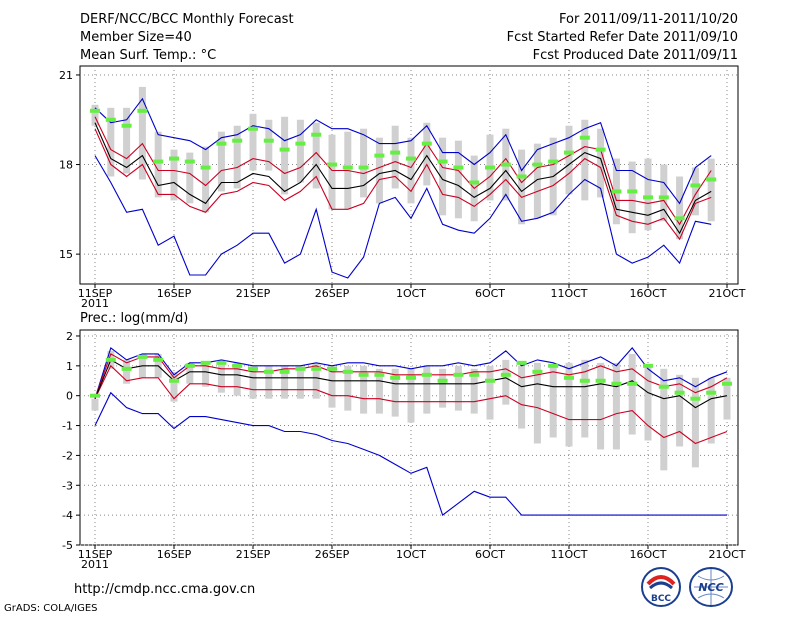 This screenshot has height=618, width=800. I want to click on forecast-produced-date: Fcst Produced Date 2011/09/11, so click(635, 55).